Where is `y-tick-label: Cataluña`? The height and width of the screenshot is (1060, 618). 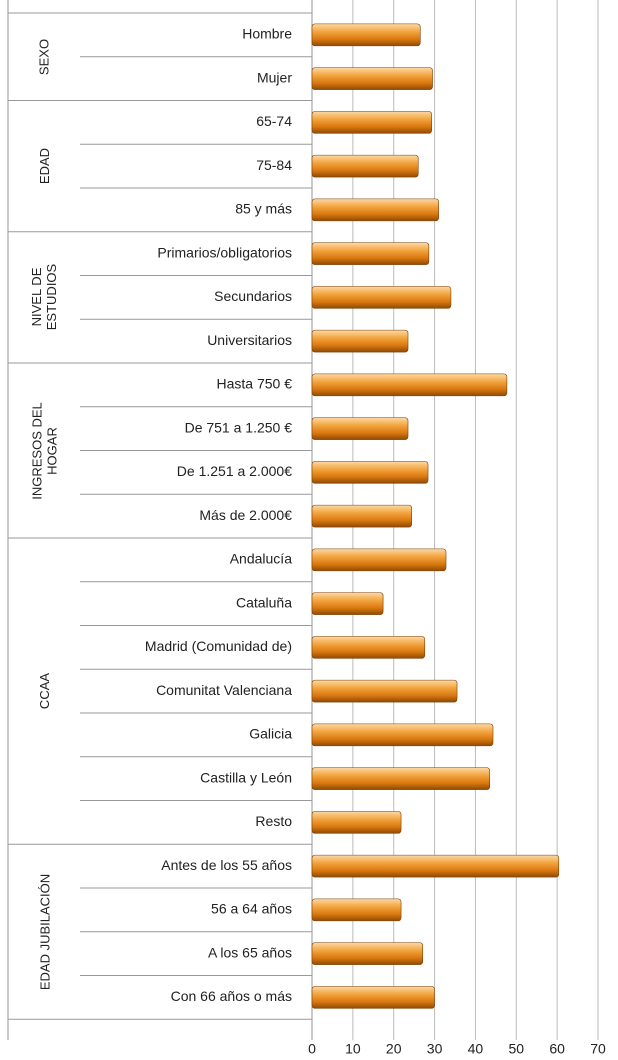 y-tick-label: Cataluña is located at coordinates (264, 602).